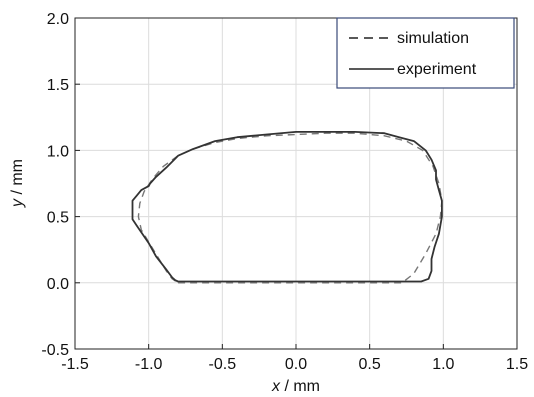  Describe the element at coordinates (370, 364) in the screenshot. I see `x-tick-label-4: 0.5` at that location.